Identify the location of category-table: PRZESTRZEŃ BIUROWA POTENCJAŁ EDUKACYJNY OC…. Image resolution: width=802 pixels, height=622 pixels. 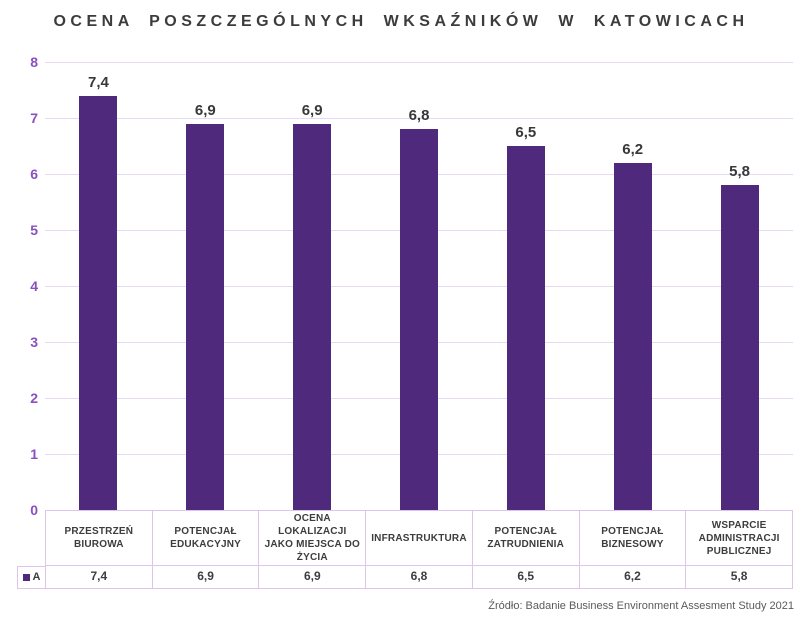
(419, 549).